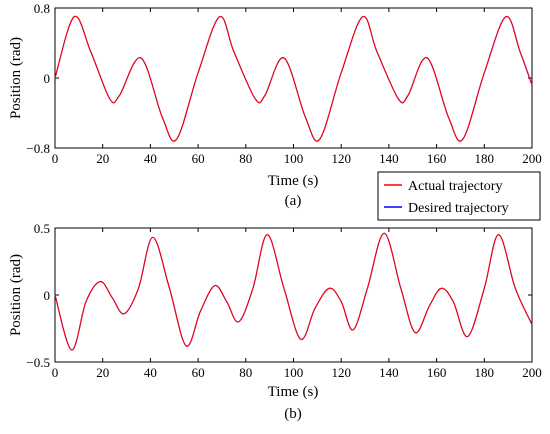 This screenshot has height=434, width=550. Describe the element at coordinates (102, 158) in the screenshot. I see `x-tick-label-a-1: 20` at that location.